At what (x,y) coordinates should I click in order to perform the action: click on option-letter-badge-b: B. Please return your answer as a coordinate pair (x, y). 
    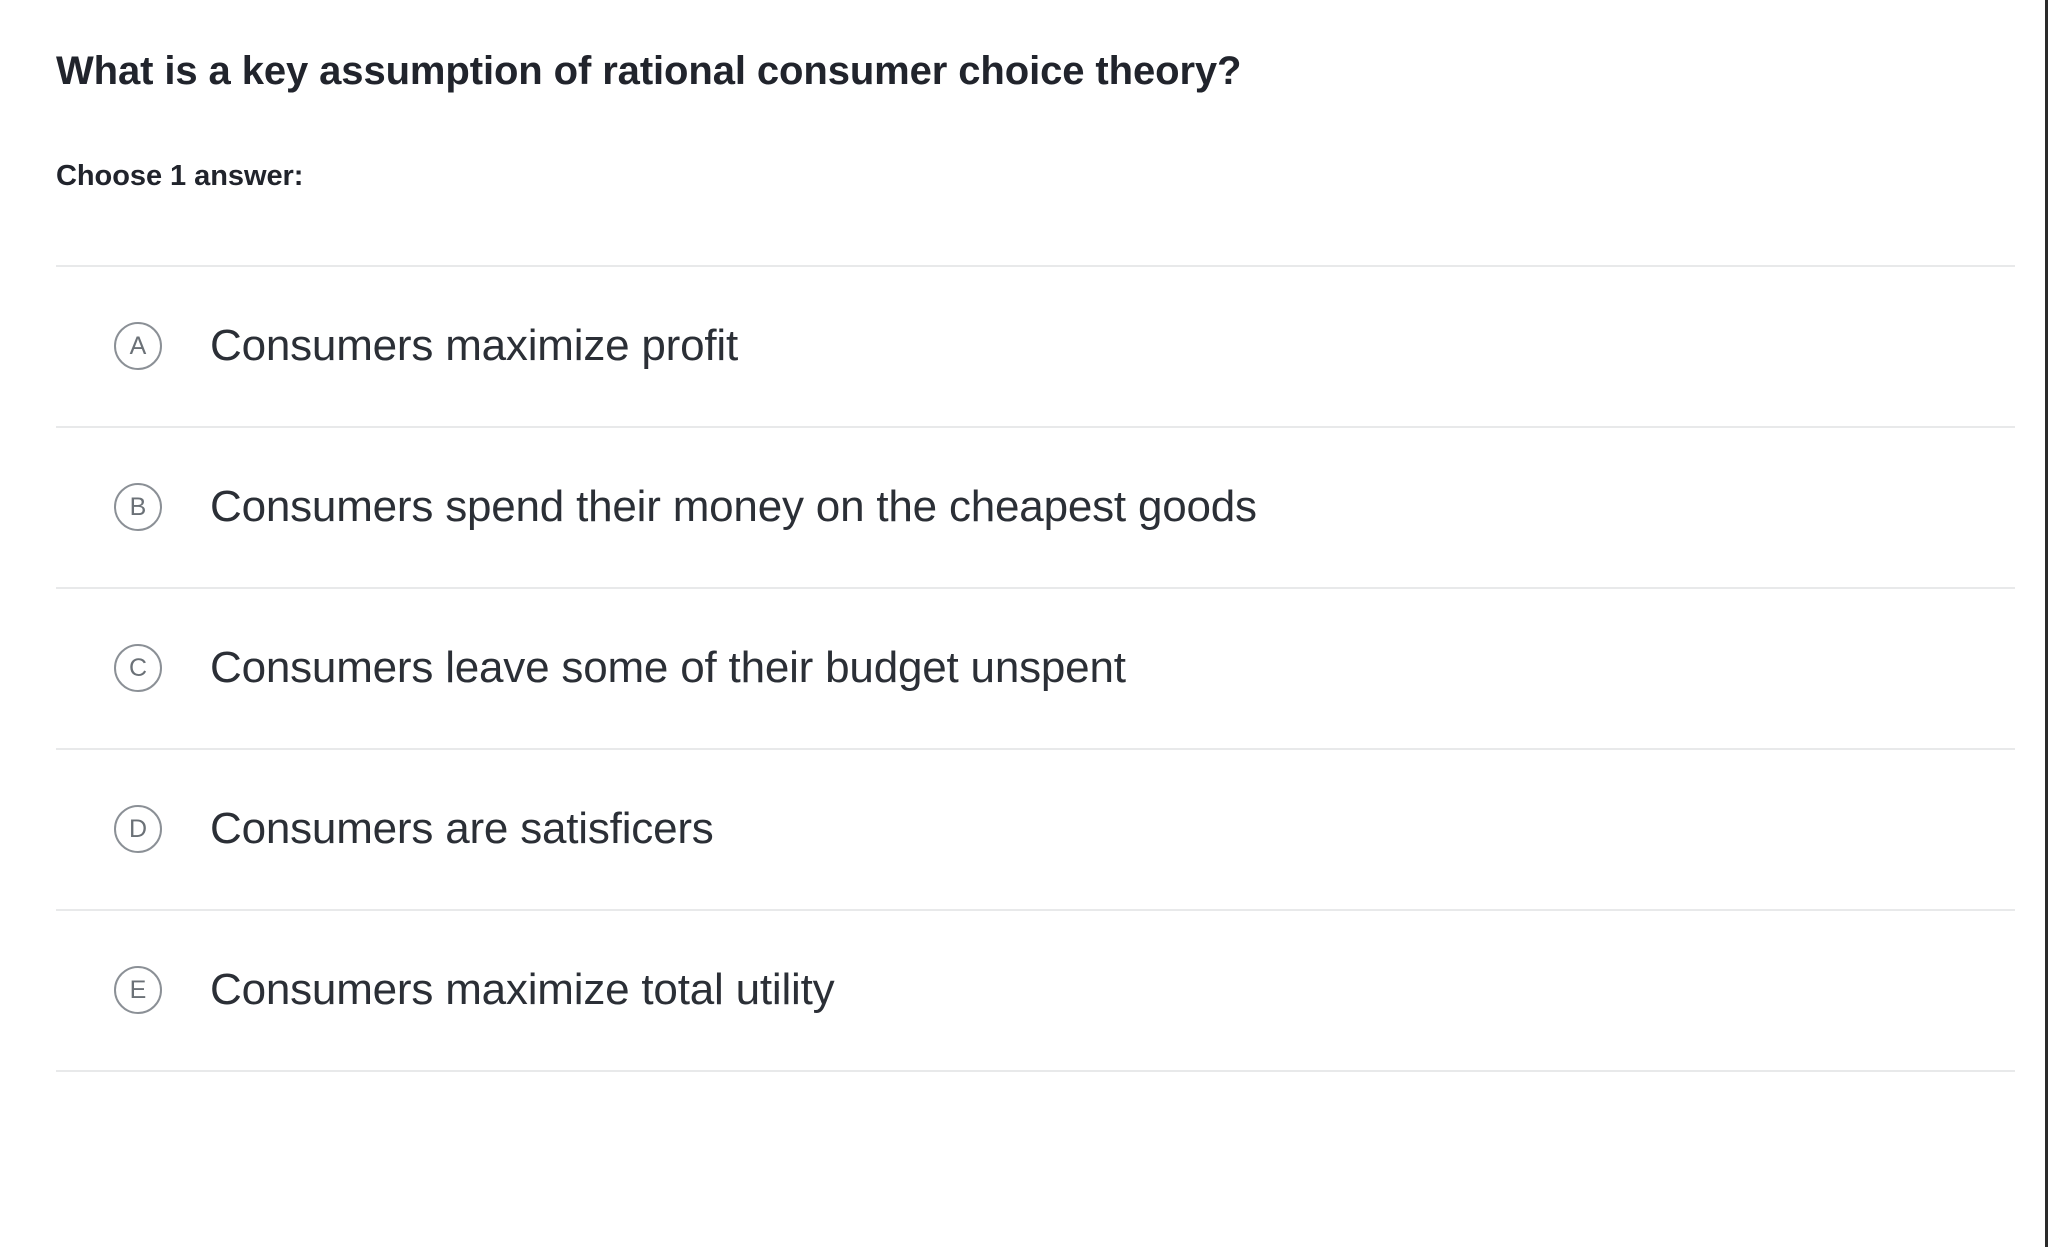
    Looking at the image, I should click on (138, 507).